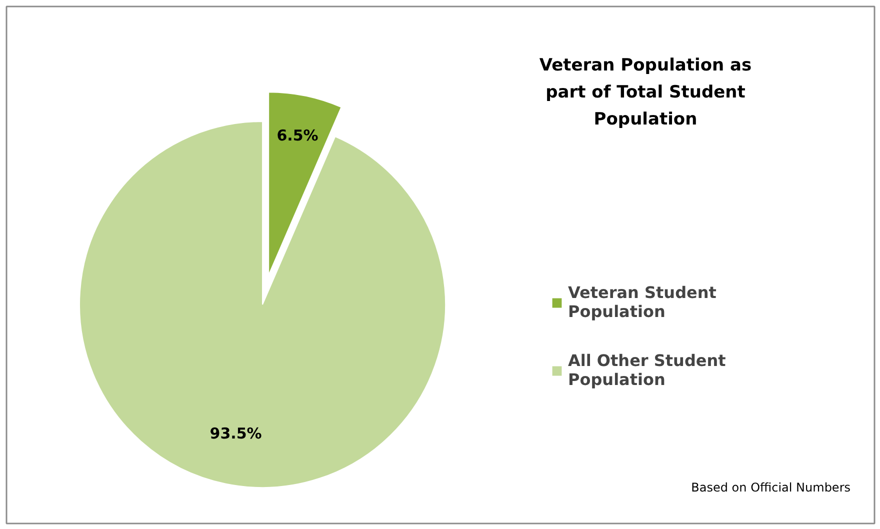 The height and width of the screenshot is (529, 880). What do you see at coordinates (647, 370) in the screenshot?
I see `legend-label: All Other Student Population` at bounding box center [647, 370].